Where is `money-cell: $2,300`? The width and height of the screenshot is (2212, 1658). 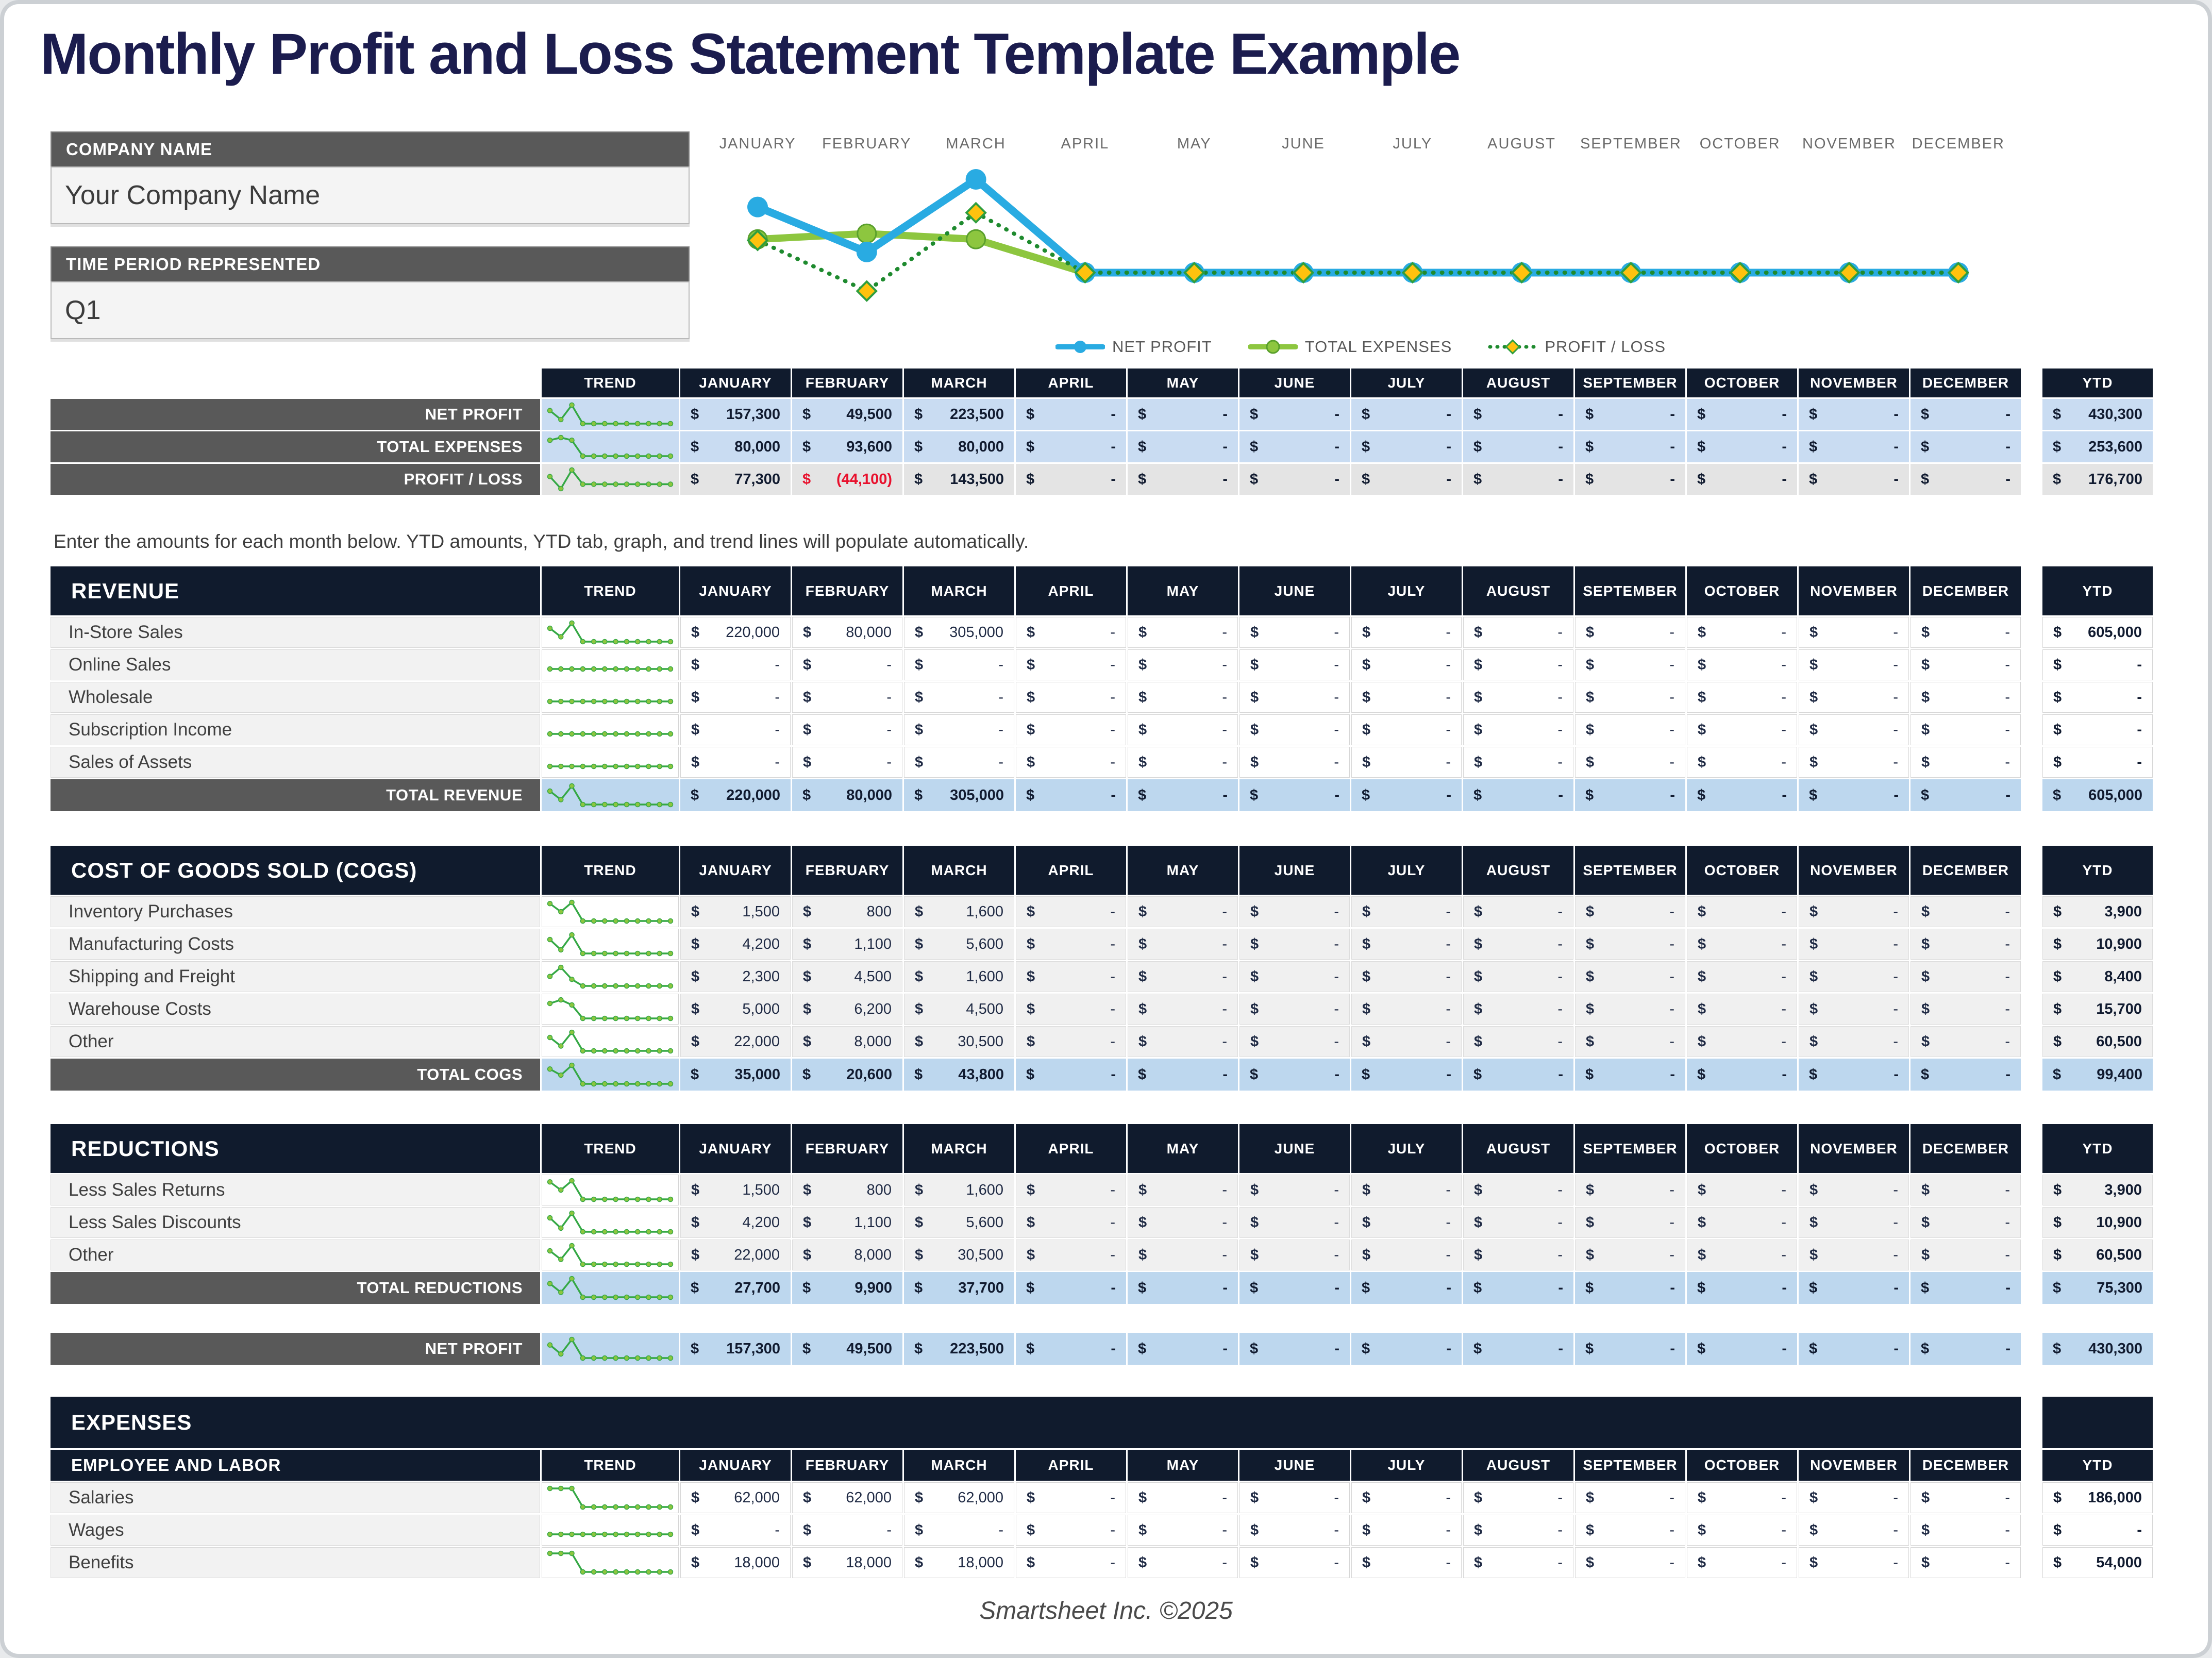 money-cell: $2,300 is located at coordinates (735, 977).